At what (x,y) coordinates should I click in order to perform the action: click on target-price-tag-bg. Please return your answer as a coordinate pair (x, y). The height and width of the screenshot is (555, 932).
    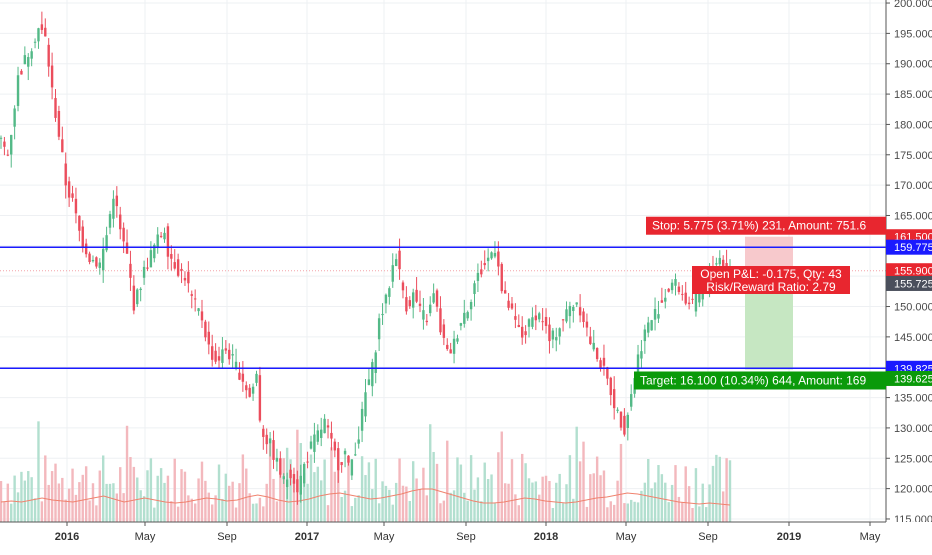
    Looking at the image, I should click on (909, 378).